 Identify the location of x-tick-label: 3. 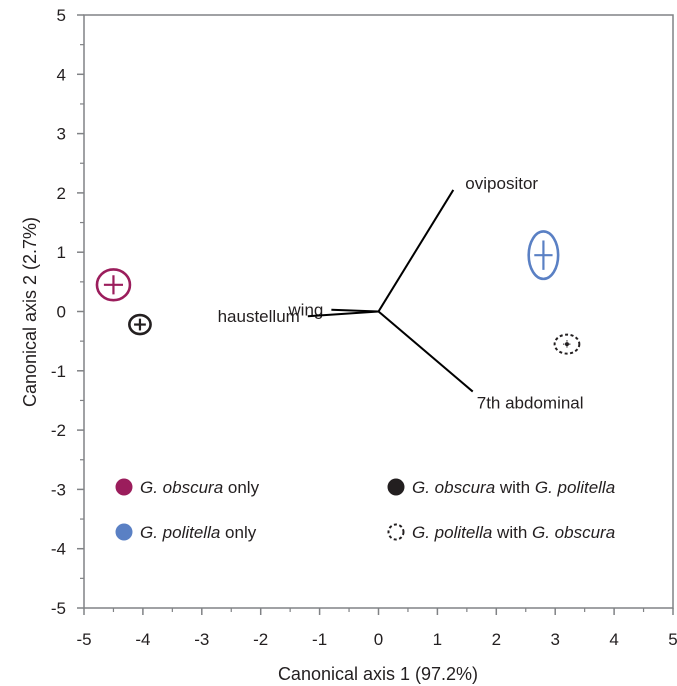
(554, 639).